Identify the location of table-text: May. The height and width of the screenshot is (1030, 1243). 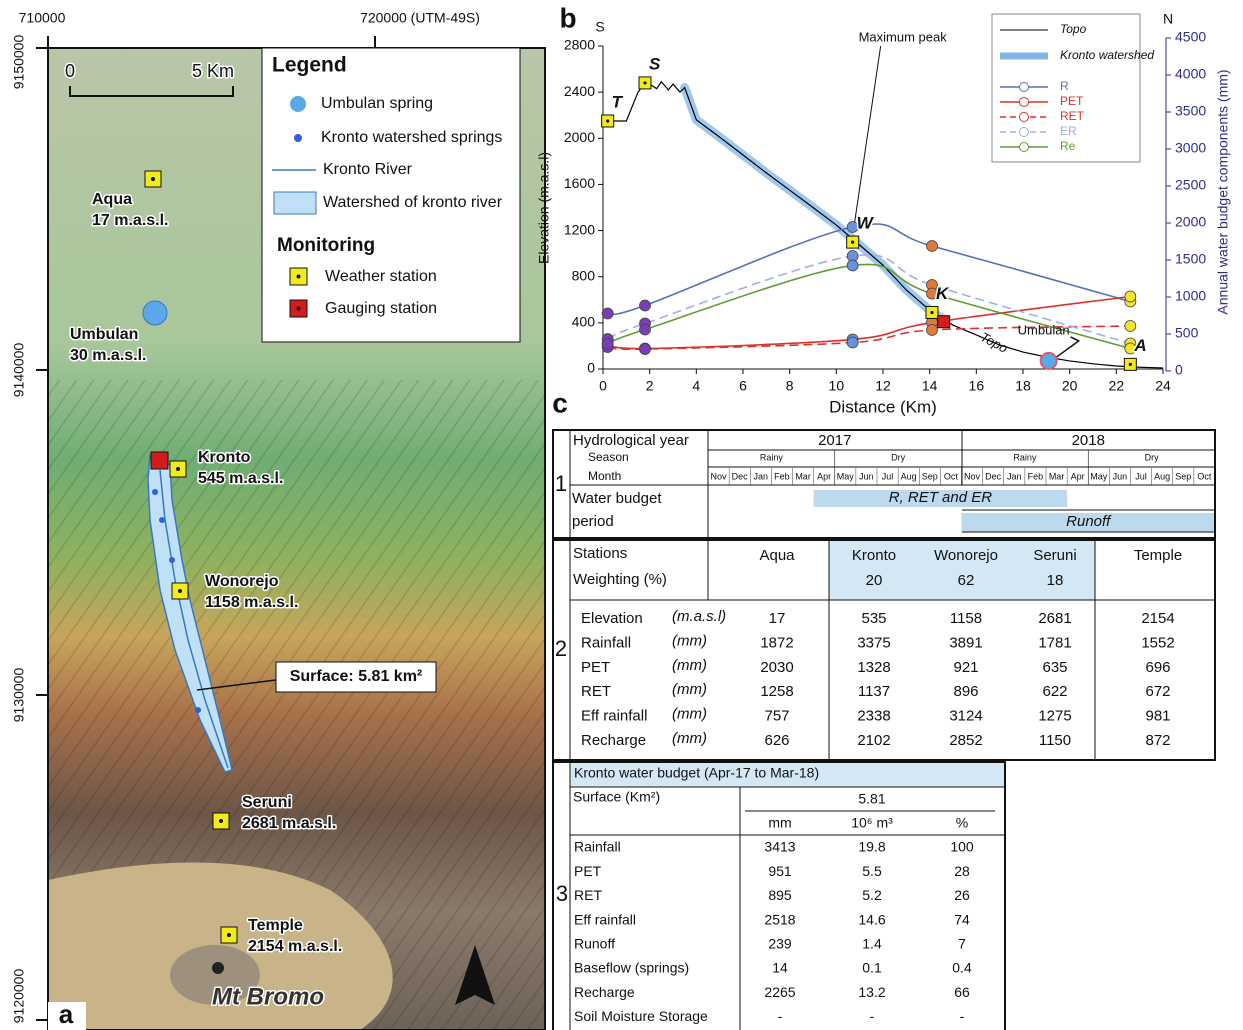
(846, 476).